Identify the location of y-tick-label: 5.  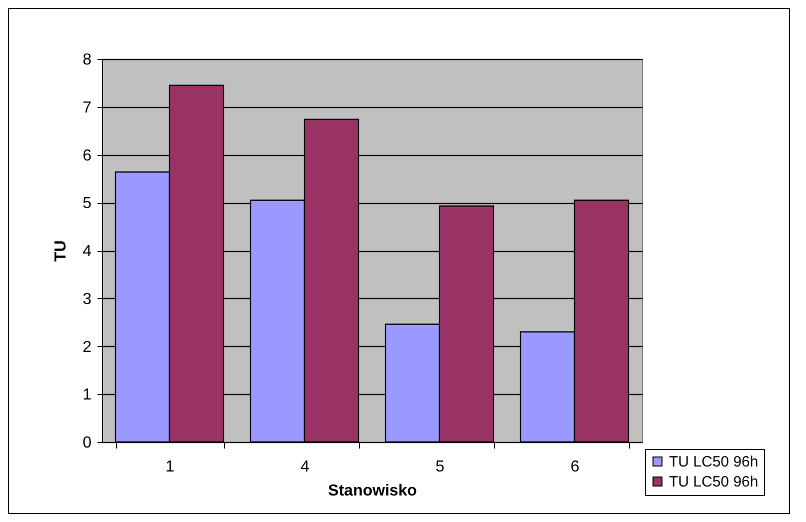
(87, 203).